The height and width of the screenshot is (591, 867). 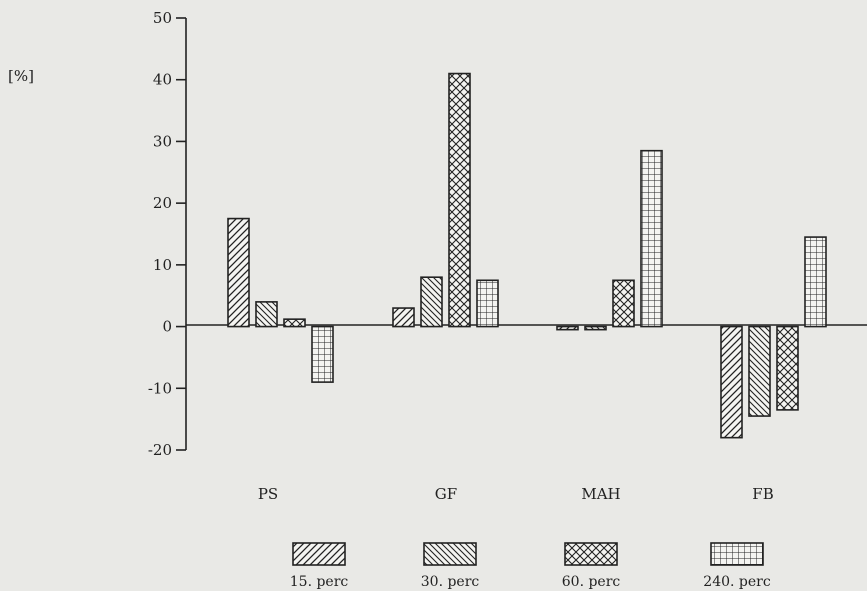 I want to click on category-label: MAH, so click(x=600, y=494).